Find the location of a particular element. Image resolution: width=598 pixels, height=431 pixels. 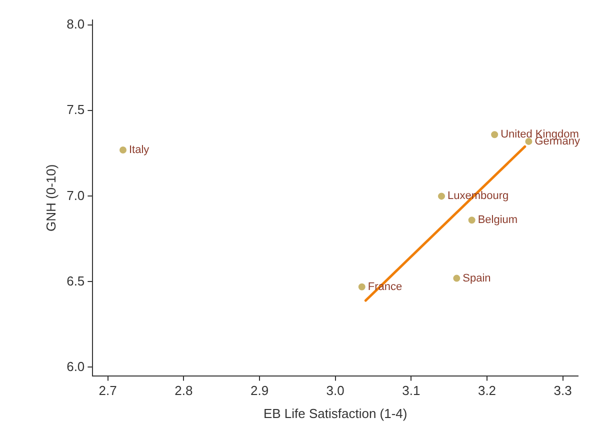

y-axis-title: GNH (0-10) is located at coordinates (50, 198).